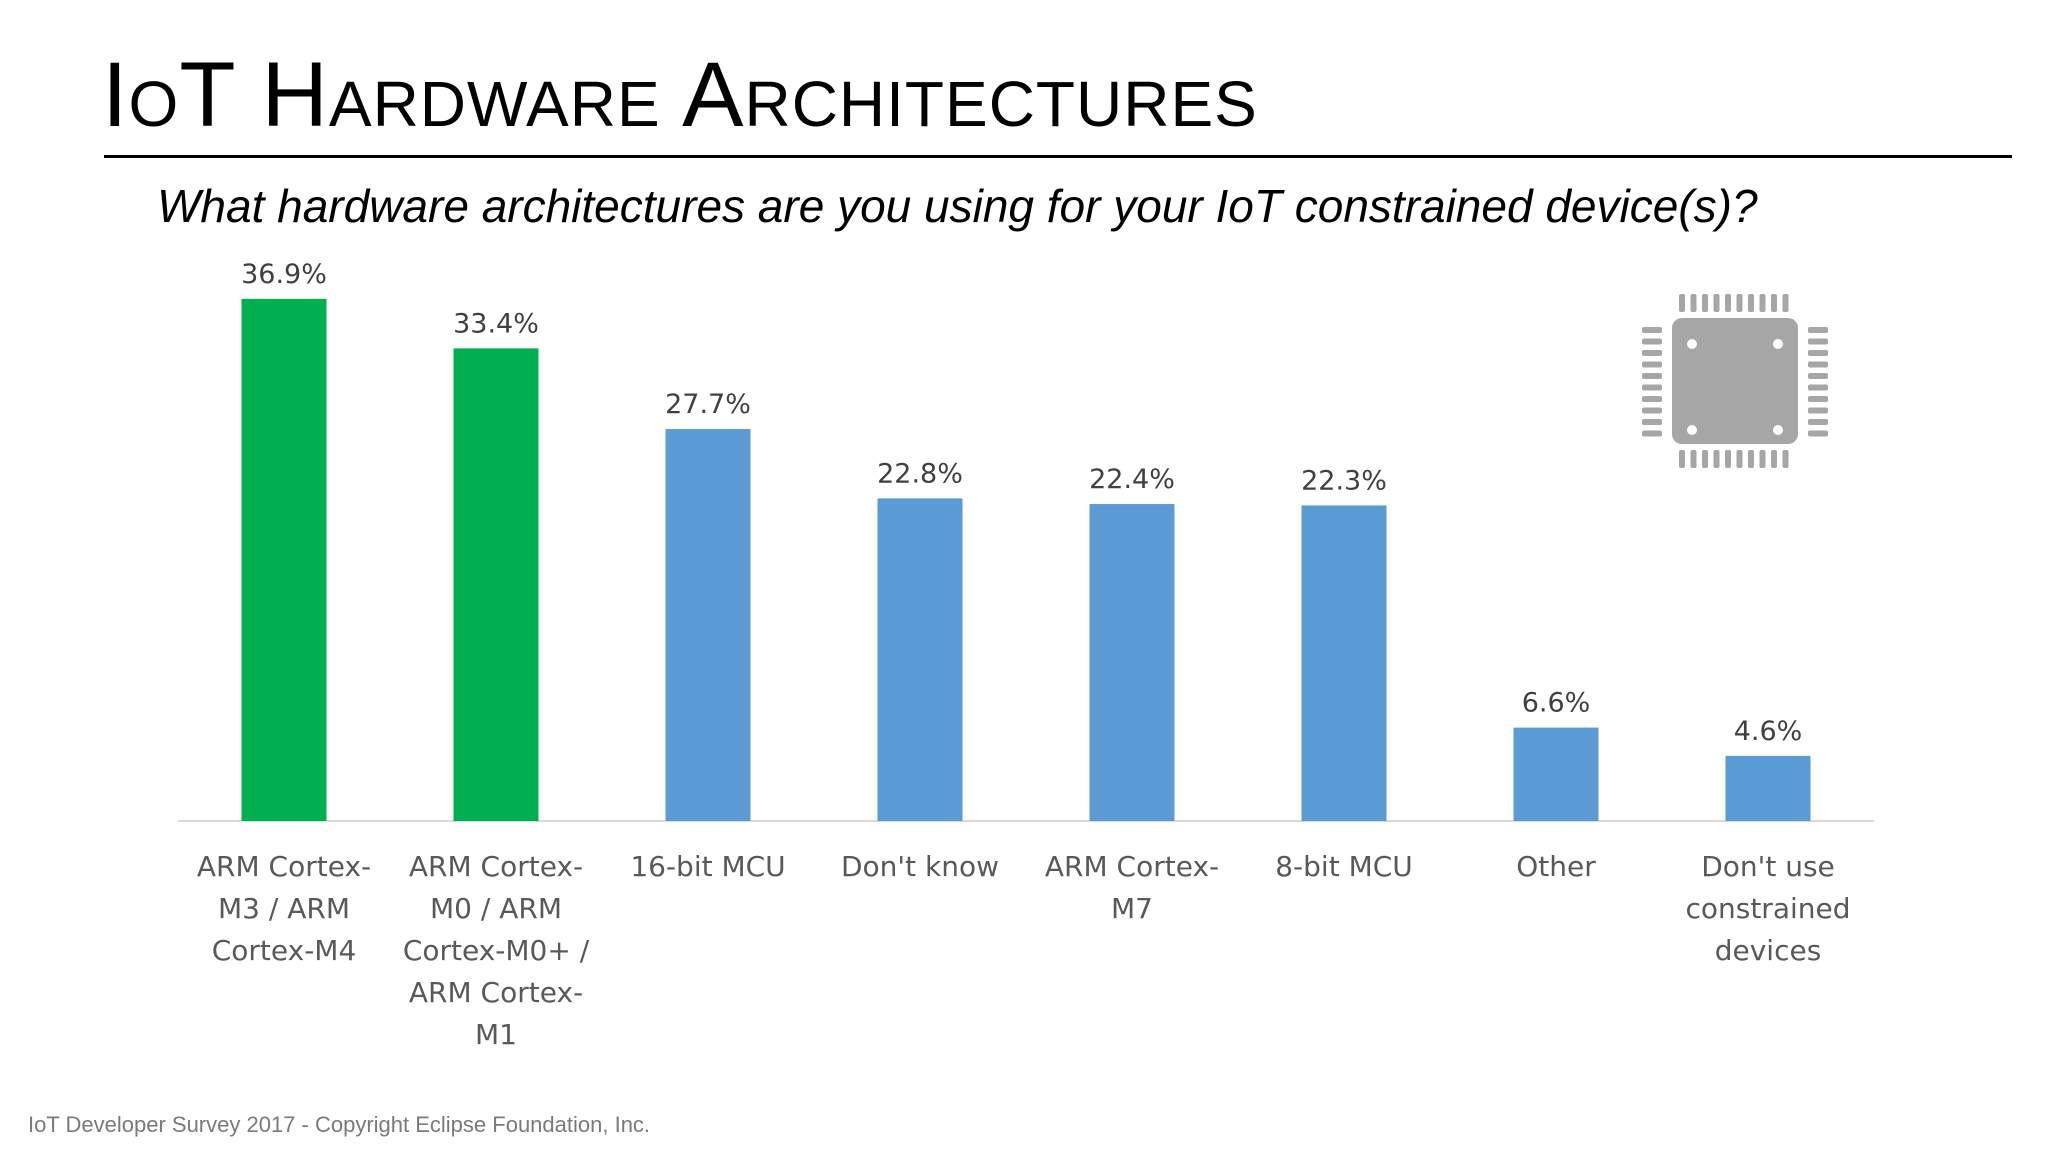 This screenshot has height=1152, width=2048. What do you see at coordinates (708, 404) in the screenshot?
I see `data-label: 27.7%` at bounding box center [708, 404].